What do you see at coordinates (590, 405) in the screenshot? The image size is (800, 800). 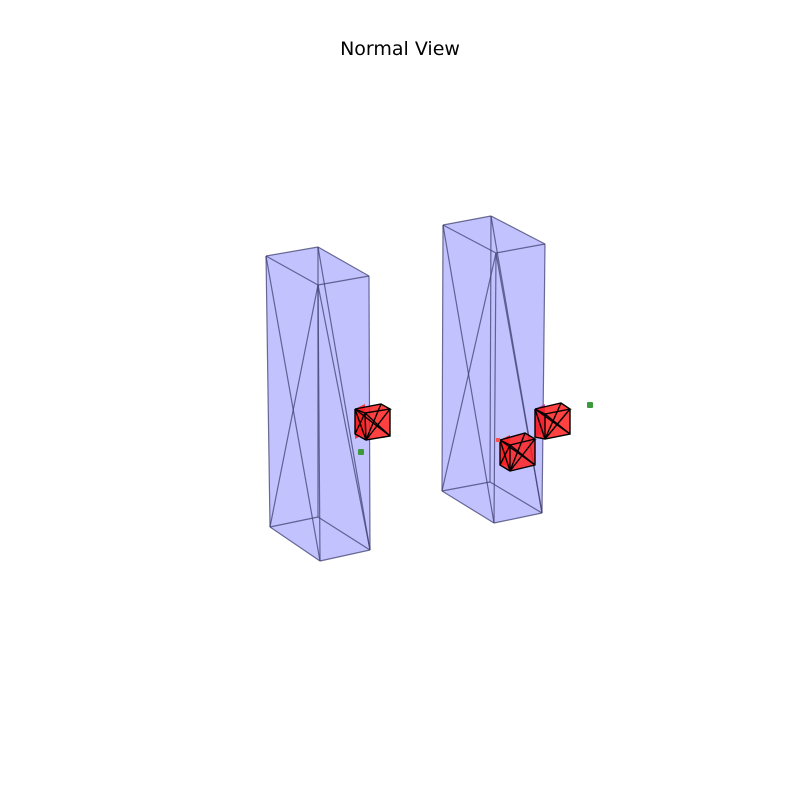 I see `right-green-marker` at bounding box center [590, 405].